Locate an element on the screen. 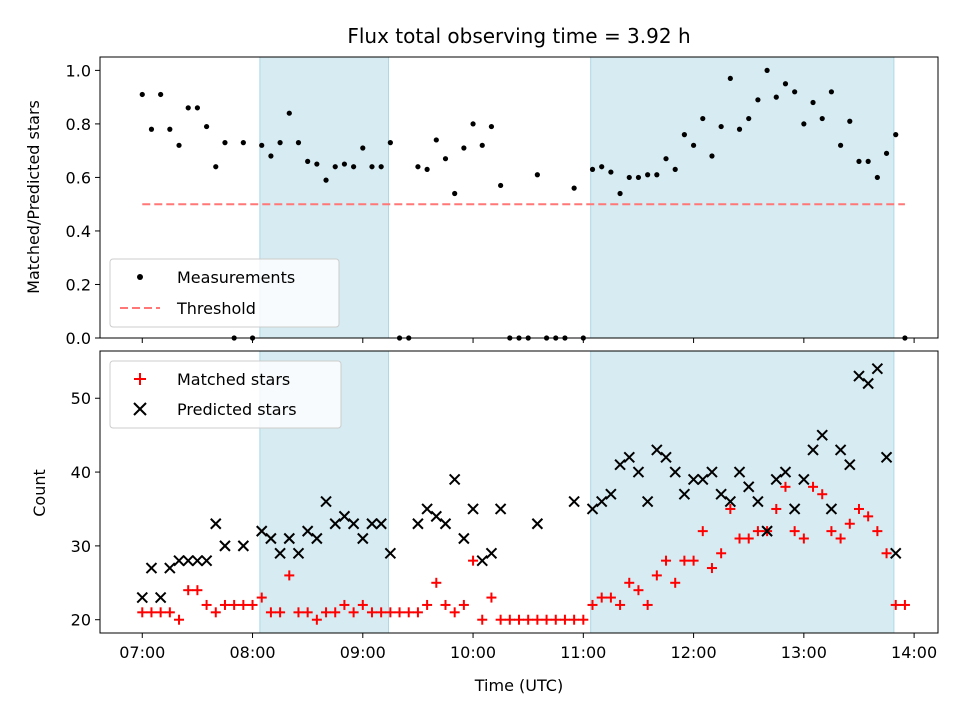 The height and width of the screenshot is (720, 960). x-tick-label: 11:00 is located at coordinates (583, 652).